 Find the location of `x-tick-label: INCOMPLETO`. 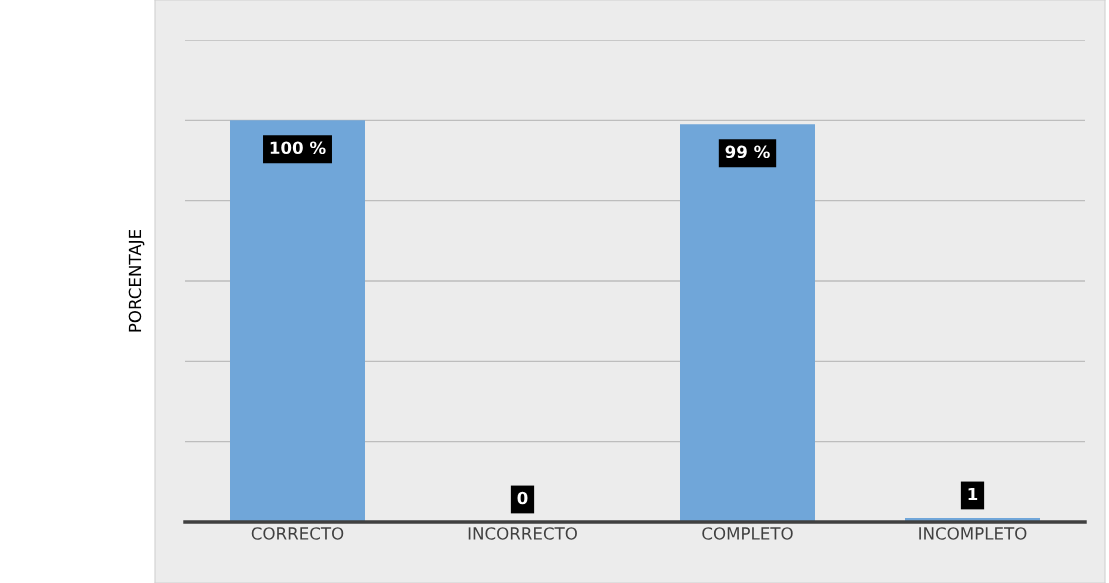

x-tick-label: INCOMPLETO is located at coordinates (973, 533).